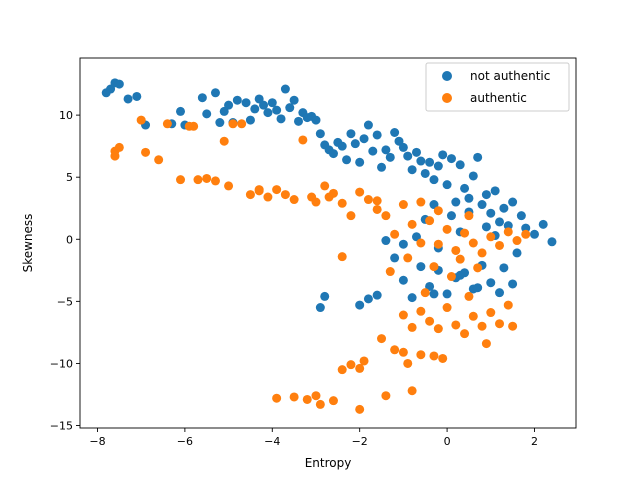 The image size is (640, 484). What do you see at coordinates (61, 363) in the screenshot?
I see `y-tick-label: −10` at bounding box center [61, 363].